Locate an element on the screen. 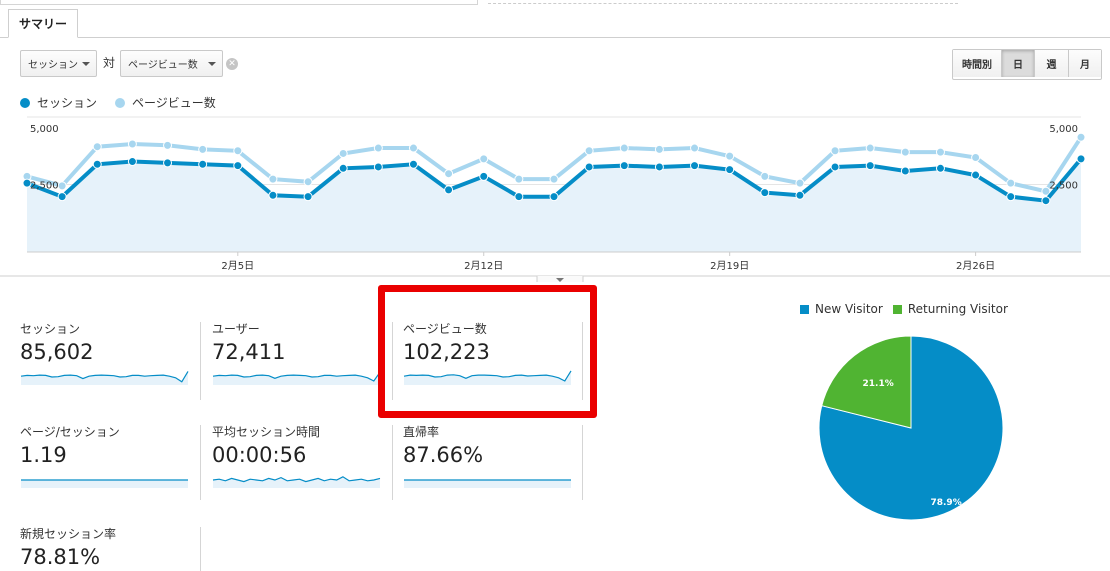 This screenshot has width=1110, height=571. metric-sessions: セッション 85,602 is located at coordinates (105, 353).